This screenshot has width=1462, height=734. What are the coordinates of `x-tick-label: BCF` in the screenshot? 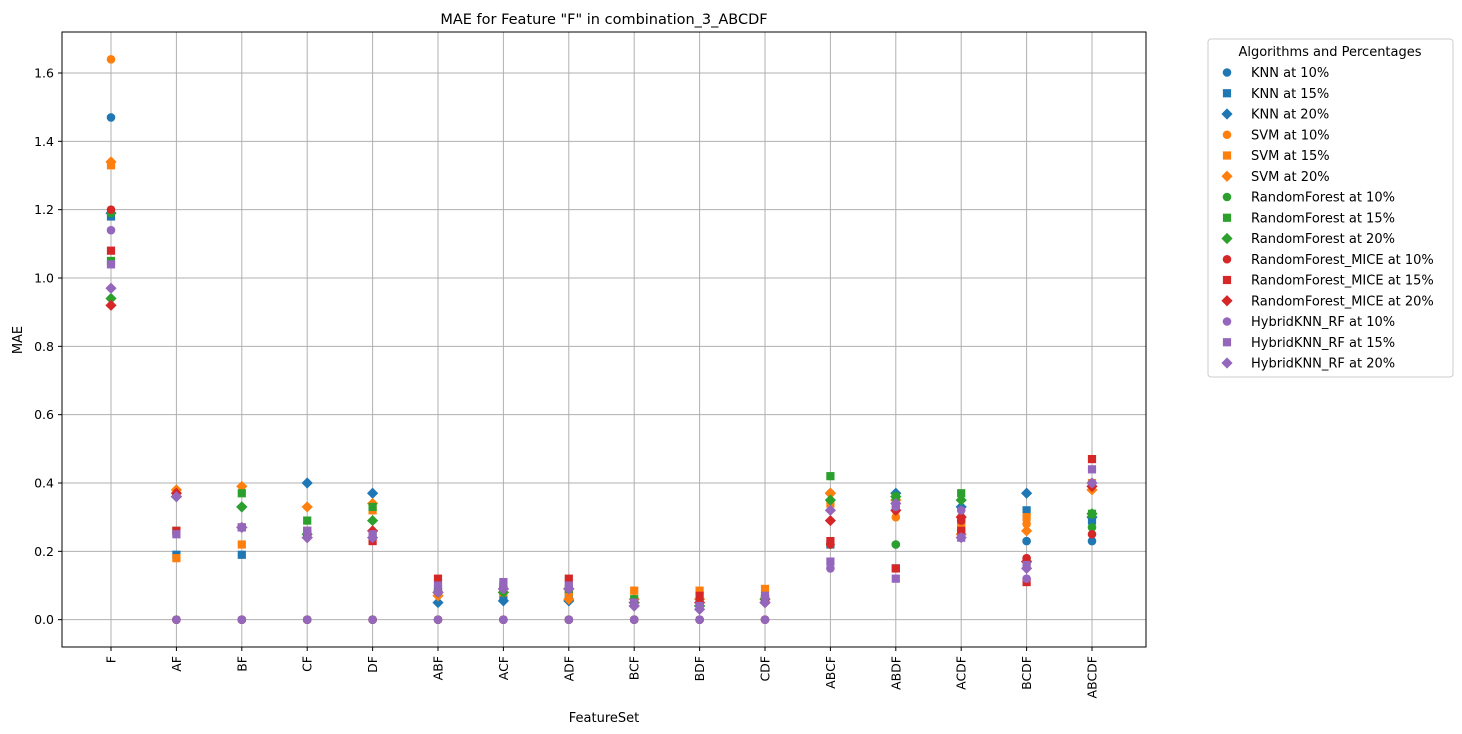 It's located at (634, 668).